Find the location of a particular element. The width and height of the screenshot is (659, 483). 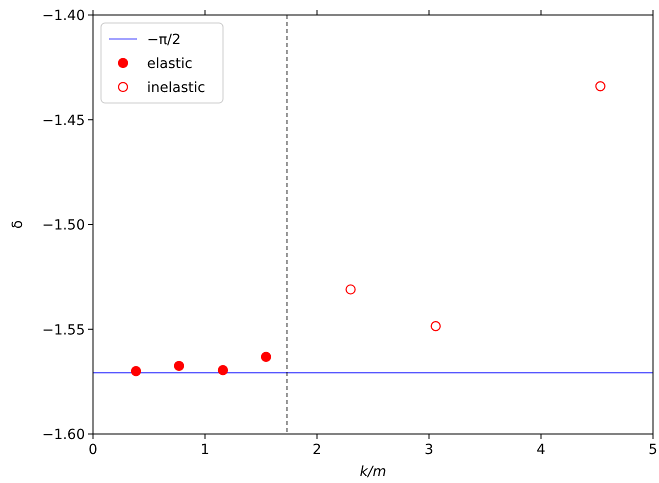

x-tick-label: 0 is located at coordinates (93, 450).